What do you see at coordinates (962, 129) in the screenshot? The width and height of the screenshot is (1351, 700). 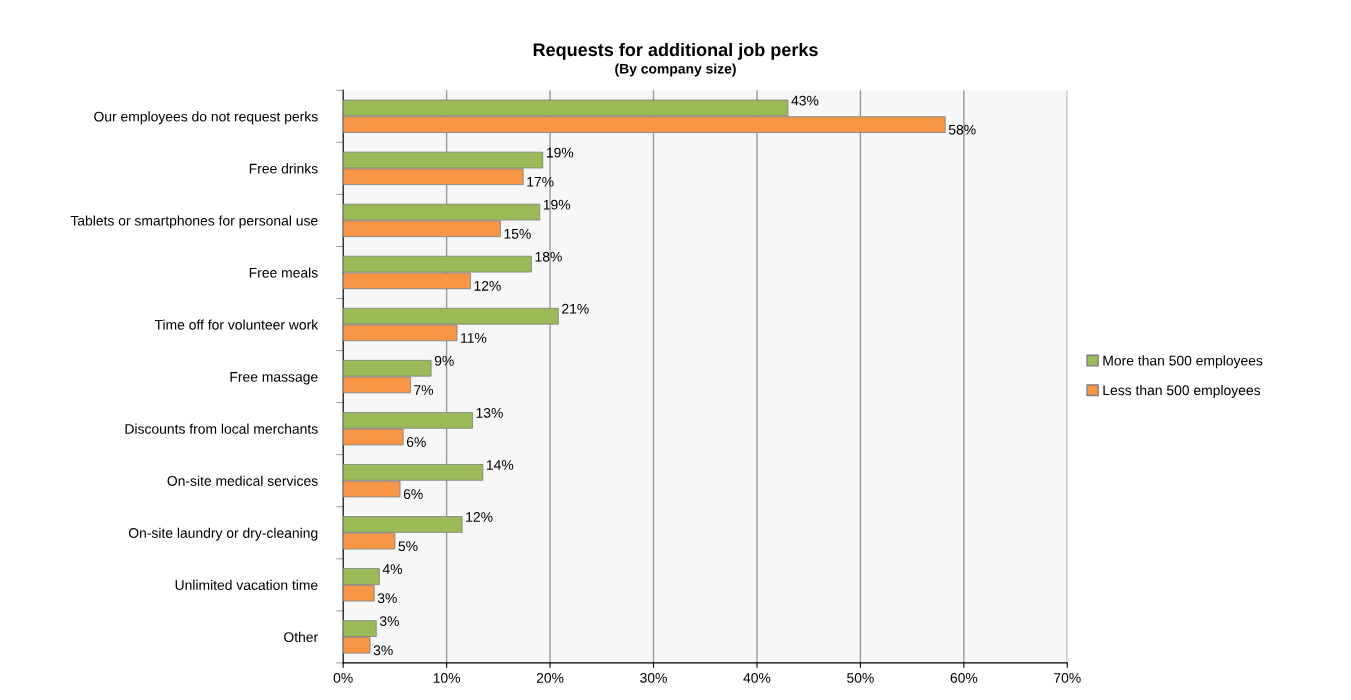 I see `data-label: 58%` at bounding box center [962, 129].